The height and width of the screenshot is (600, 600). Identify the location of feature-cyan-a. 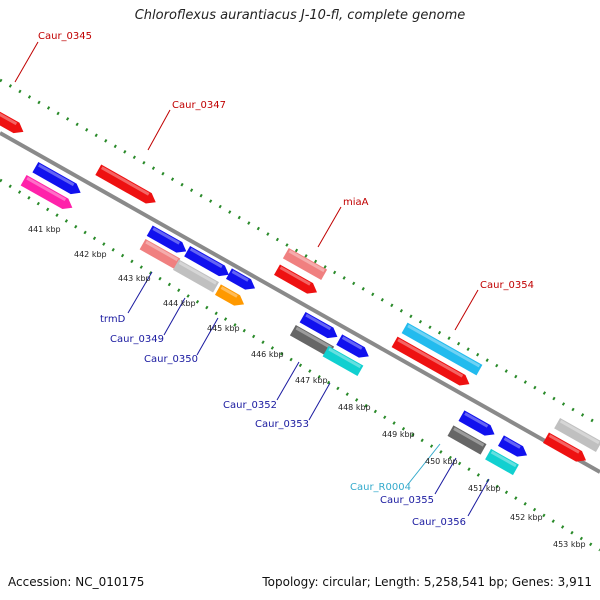
(343, 361).